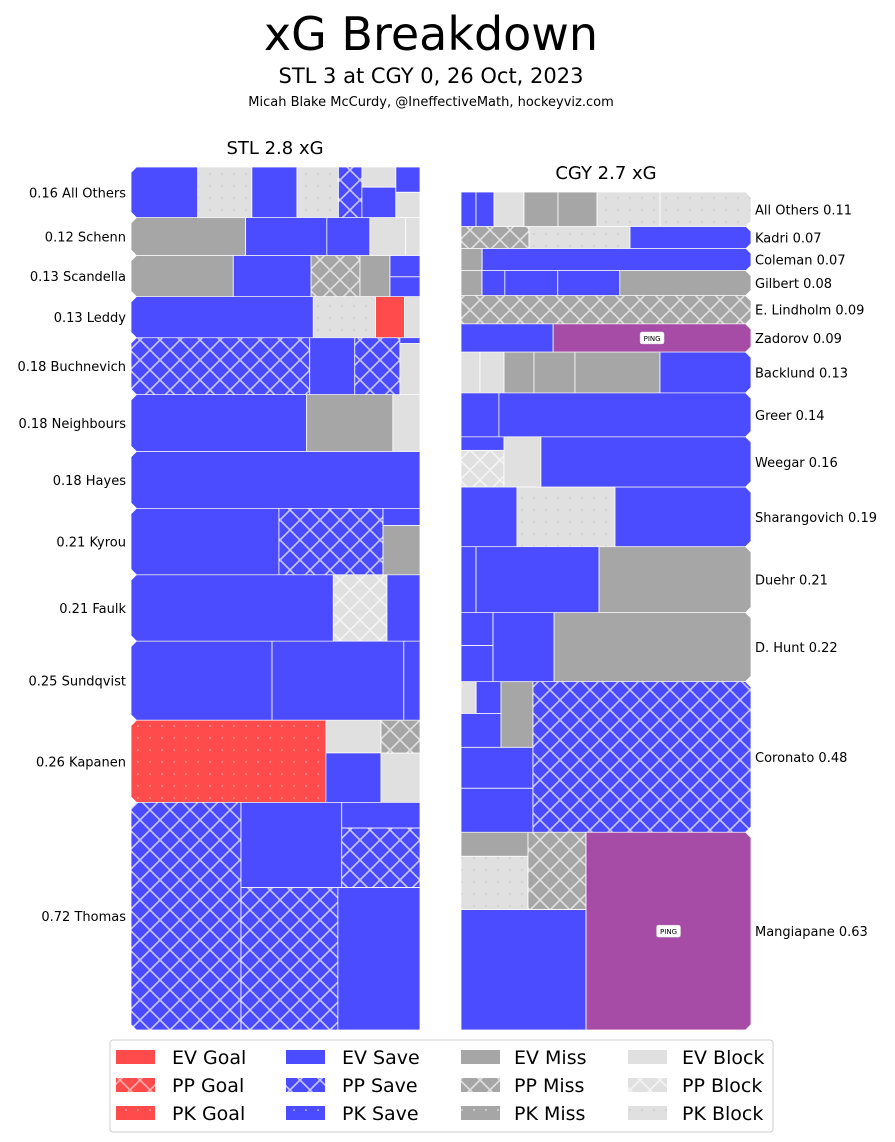 The image size is (895, 1142). I want to click on player-row-kyrou, so click(275, 541).